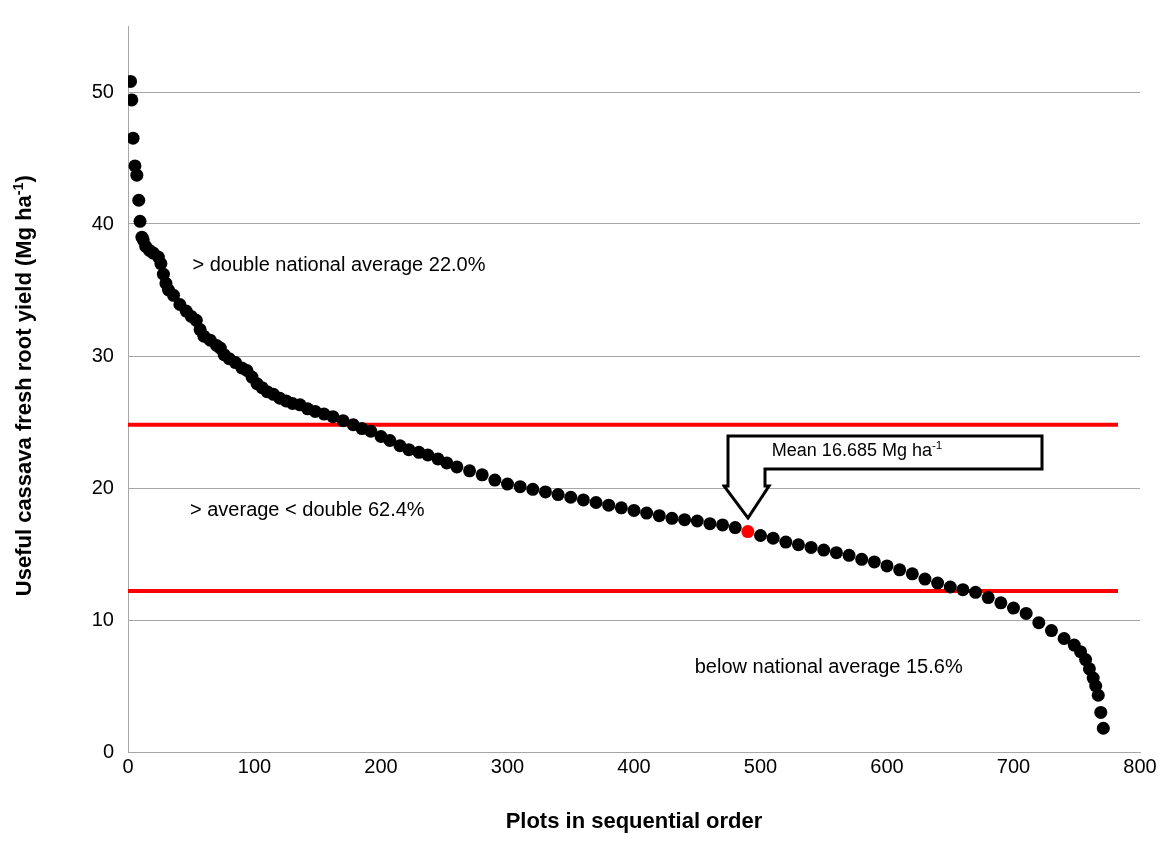  Describe the element at coordinates (887, 765) in the screenshot. I see `x-tick-label: 600` at that location.